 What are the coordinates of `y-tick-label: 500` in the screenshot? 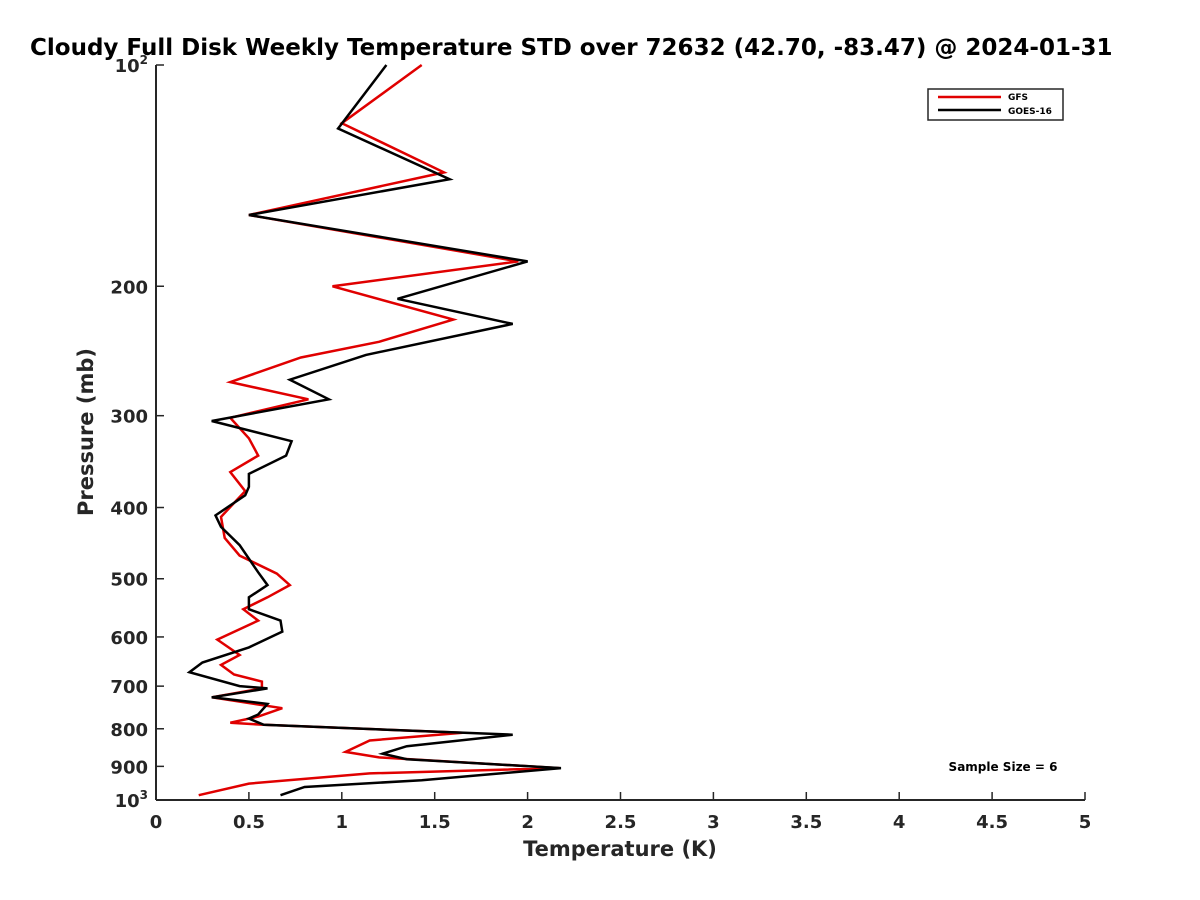 It's located at (129, 580).